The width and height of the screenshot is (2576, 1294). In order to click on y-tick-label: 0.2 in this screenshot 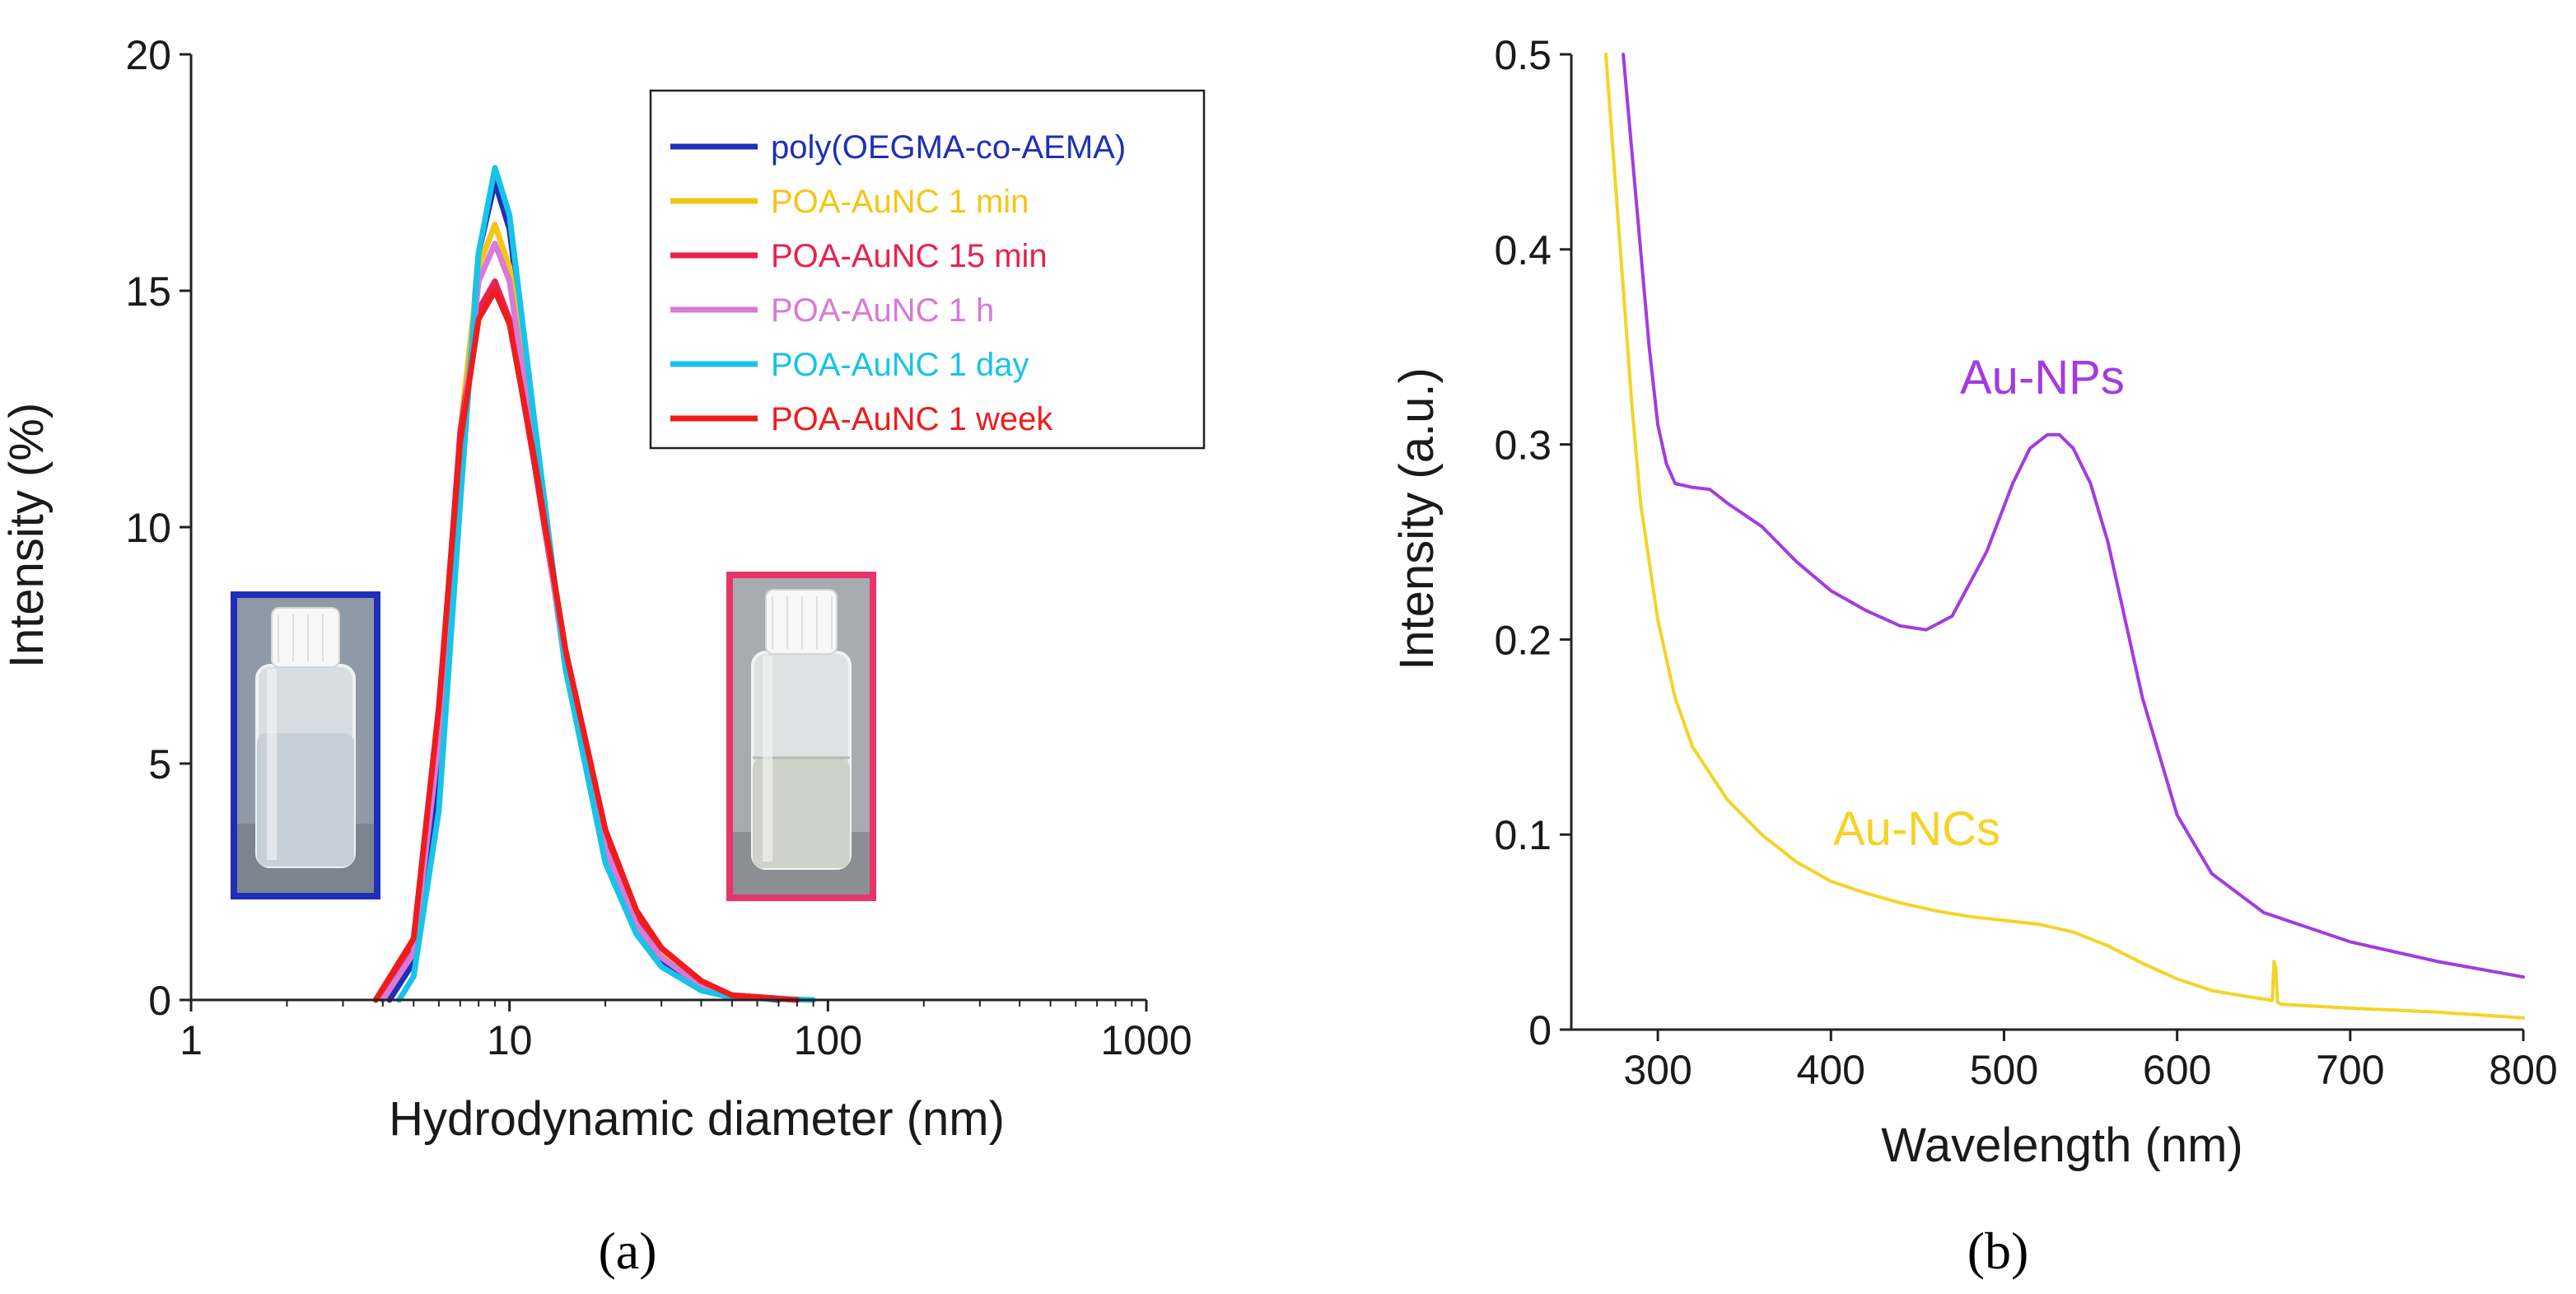, I will do `click(1523, 640)`.